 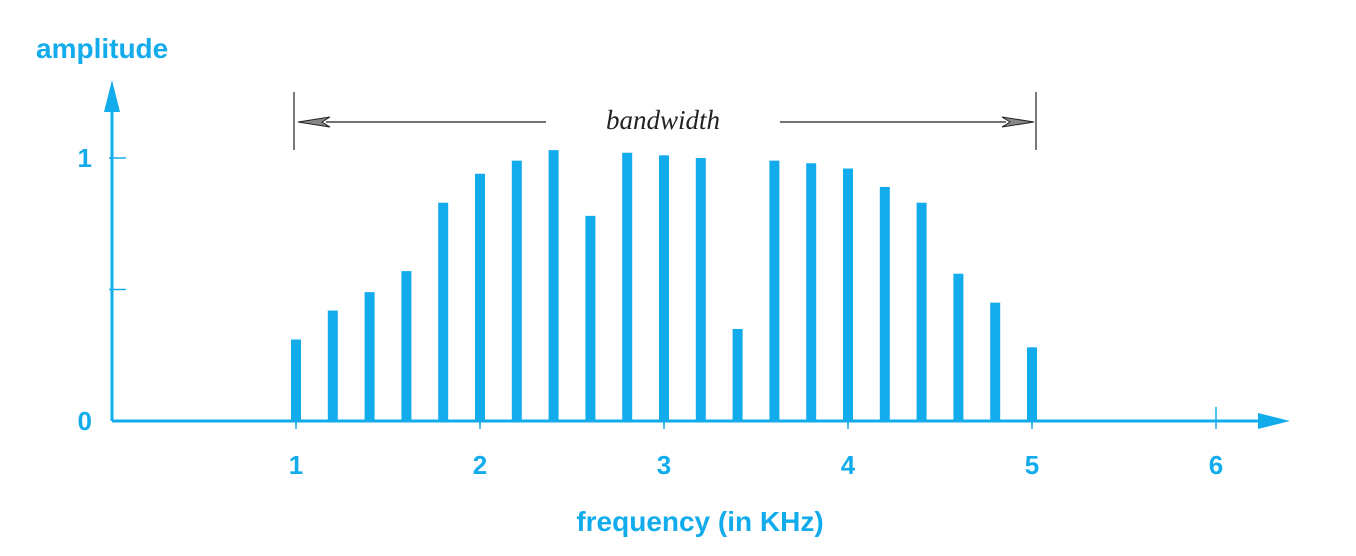 What do you see at coordinates (1274, 421) in the screenshot?
I see `x-axis-arrow` at bounding box center [1274, 421].